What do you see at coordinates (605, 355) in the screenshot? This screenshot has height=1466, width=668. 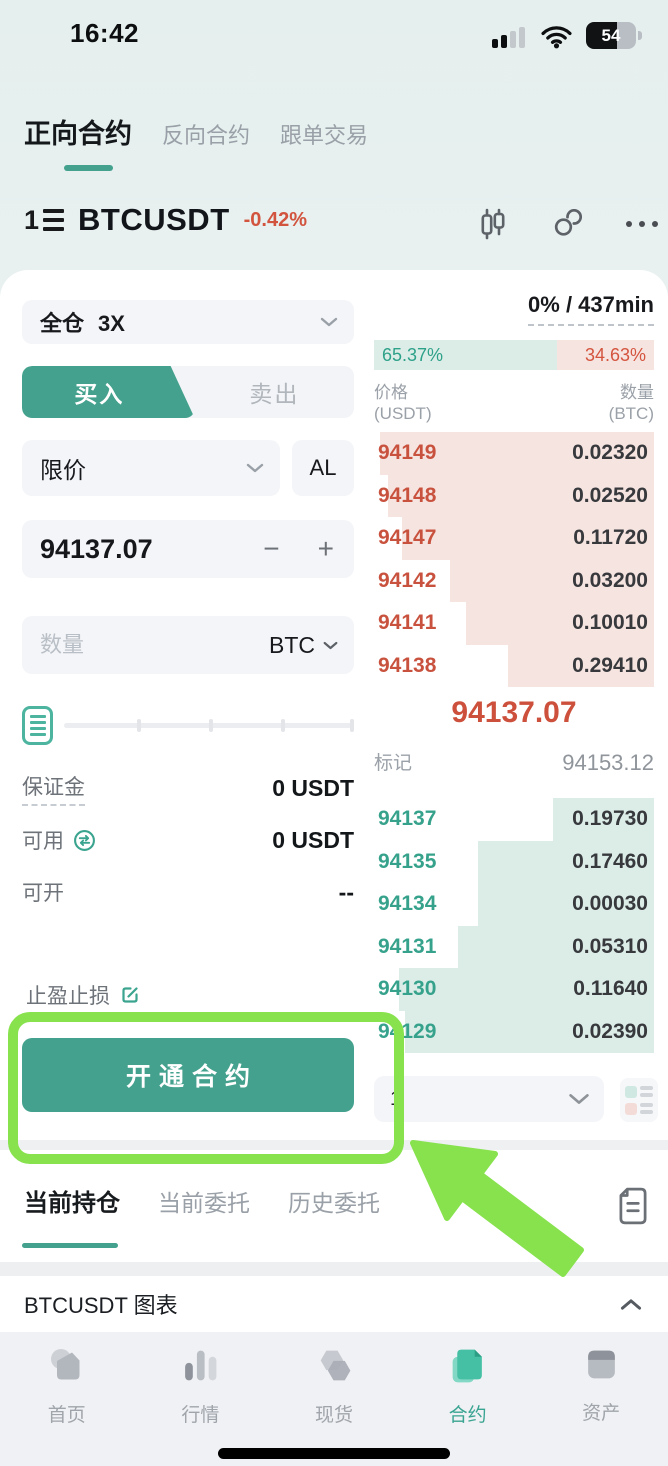 I see `short-ratio: 34.63%` at bounding box center [605, 355].